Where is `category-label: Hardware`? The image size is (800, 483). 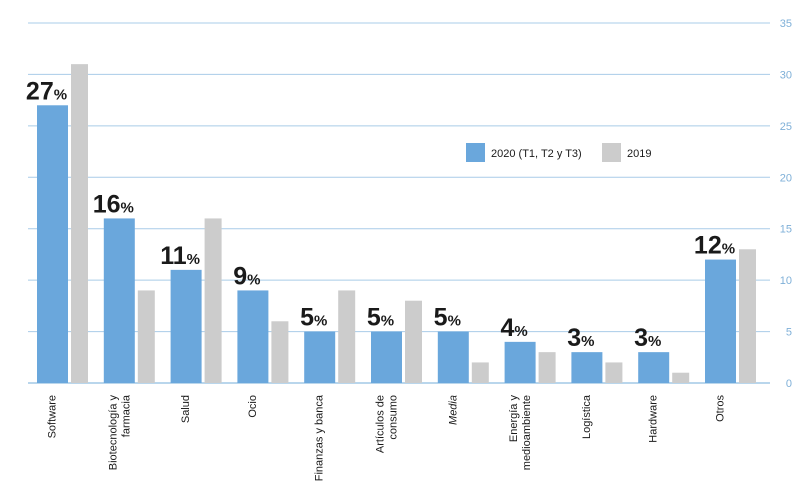 category-label: Hardware is located at coordinates (654, 419).